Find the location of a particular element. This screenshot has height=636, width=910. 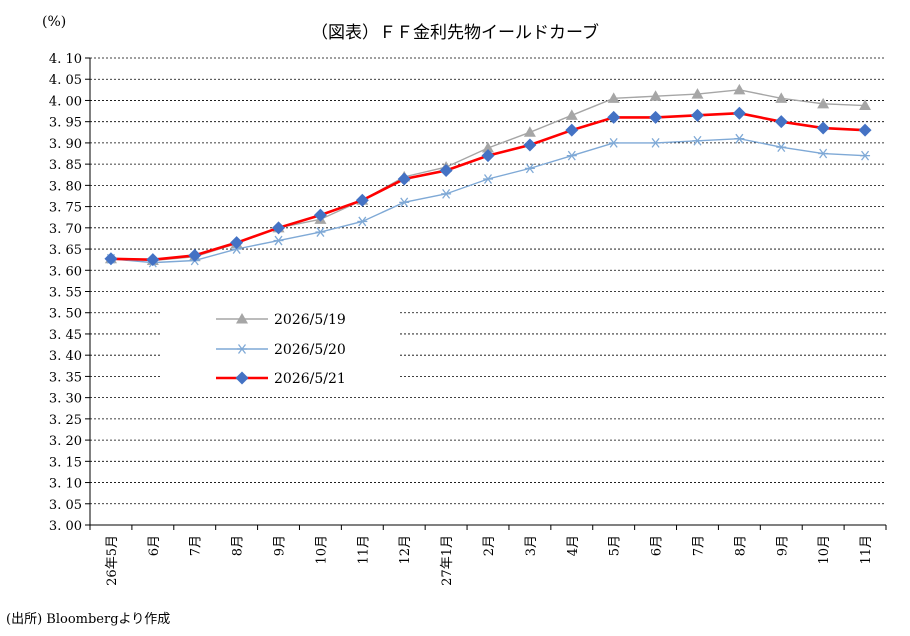

y-tick-label: 3. 10 is located at coordinates (65, 484).